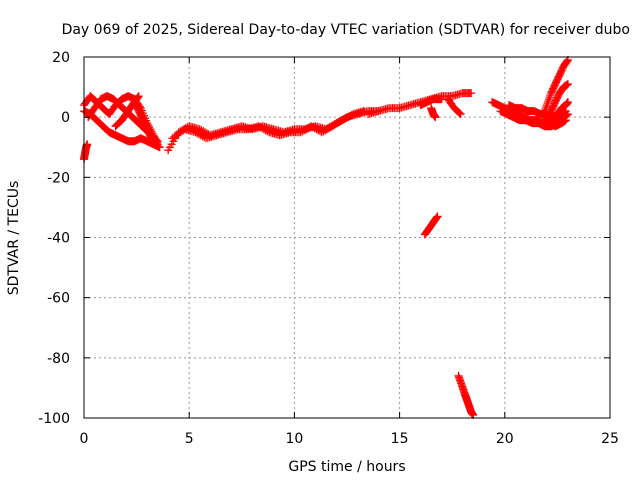  I want to click on series-arc-16-17h-b, so click(431, 102).